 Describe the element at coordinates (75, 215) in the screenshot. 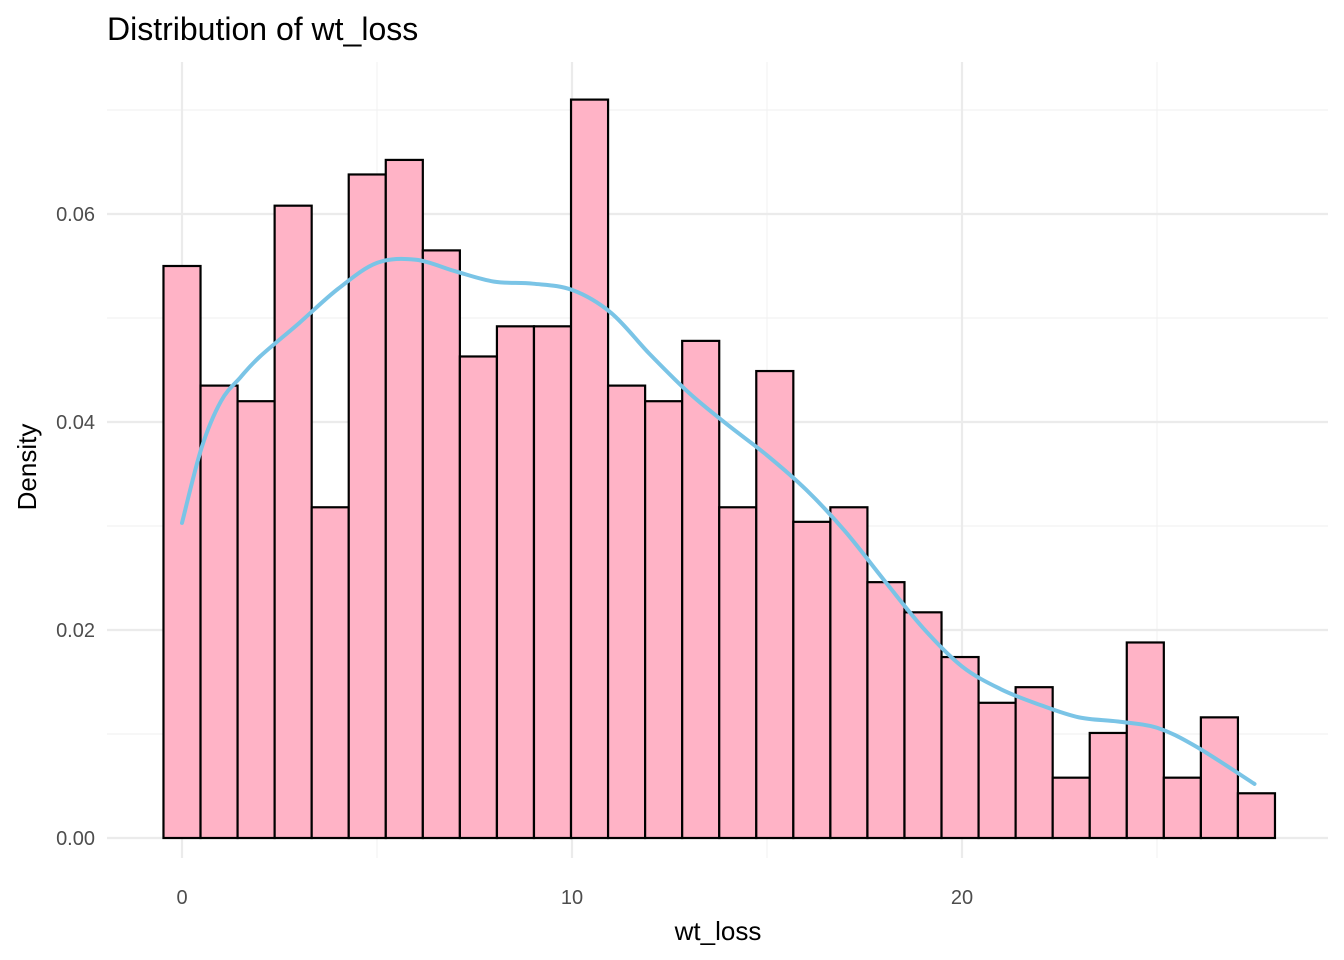

I see `y-tick-label: 0.06` at that location.